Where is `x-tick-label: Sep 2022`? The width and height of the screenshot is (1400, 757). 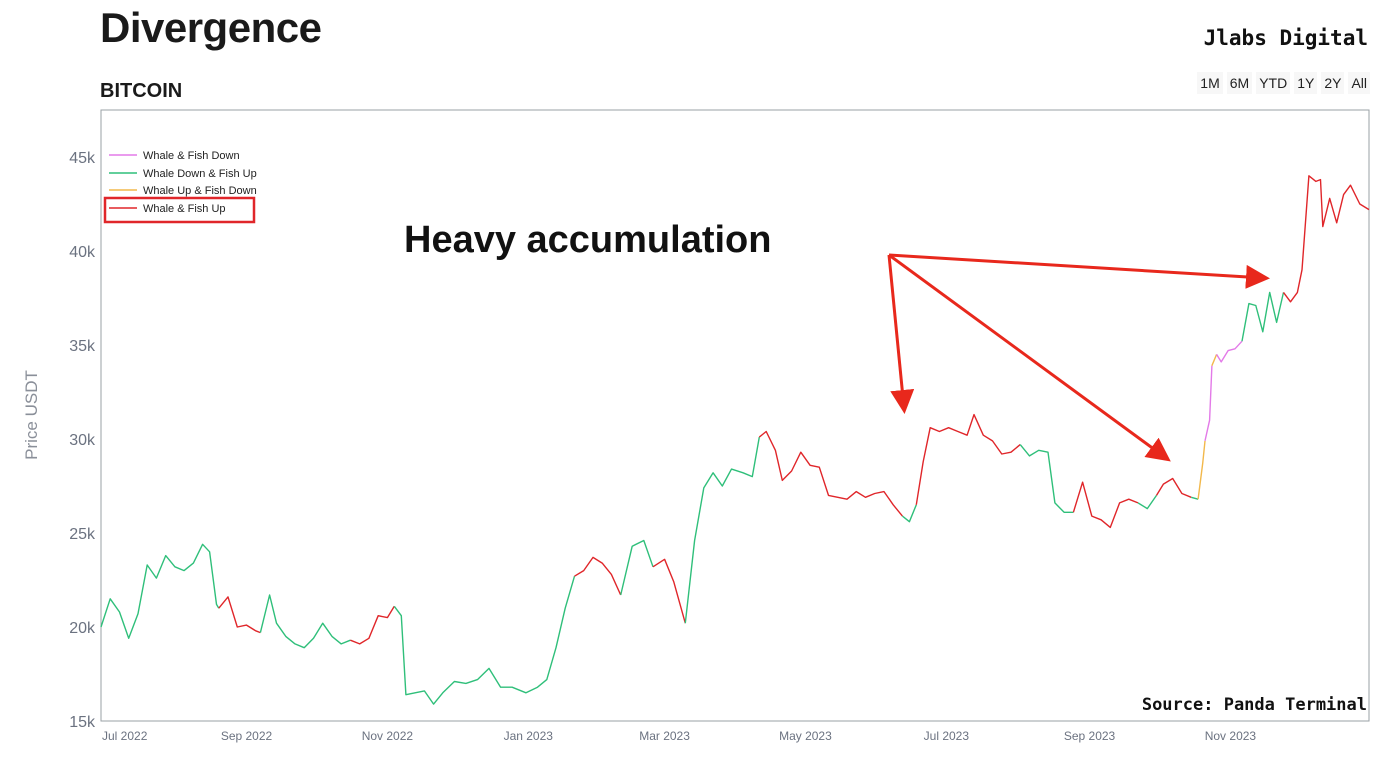 x-tick-label: Sep 2022 is located at coordinates (247, 736).